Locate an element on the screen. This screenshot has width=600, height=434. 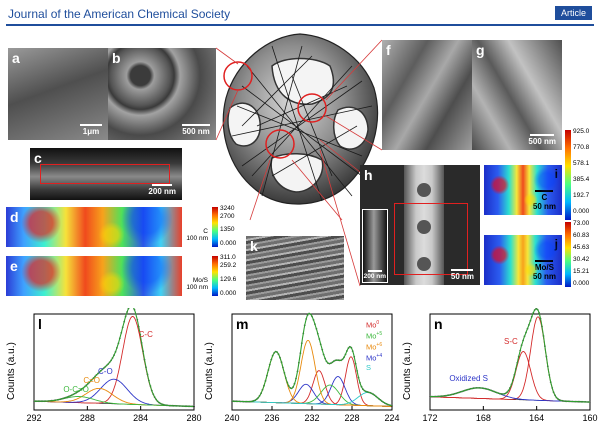
legend-sup-m-3: +4 is located at coordinates (379, 356).